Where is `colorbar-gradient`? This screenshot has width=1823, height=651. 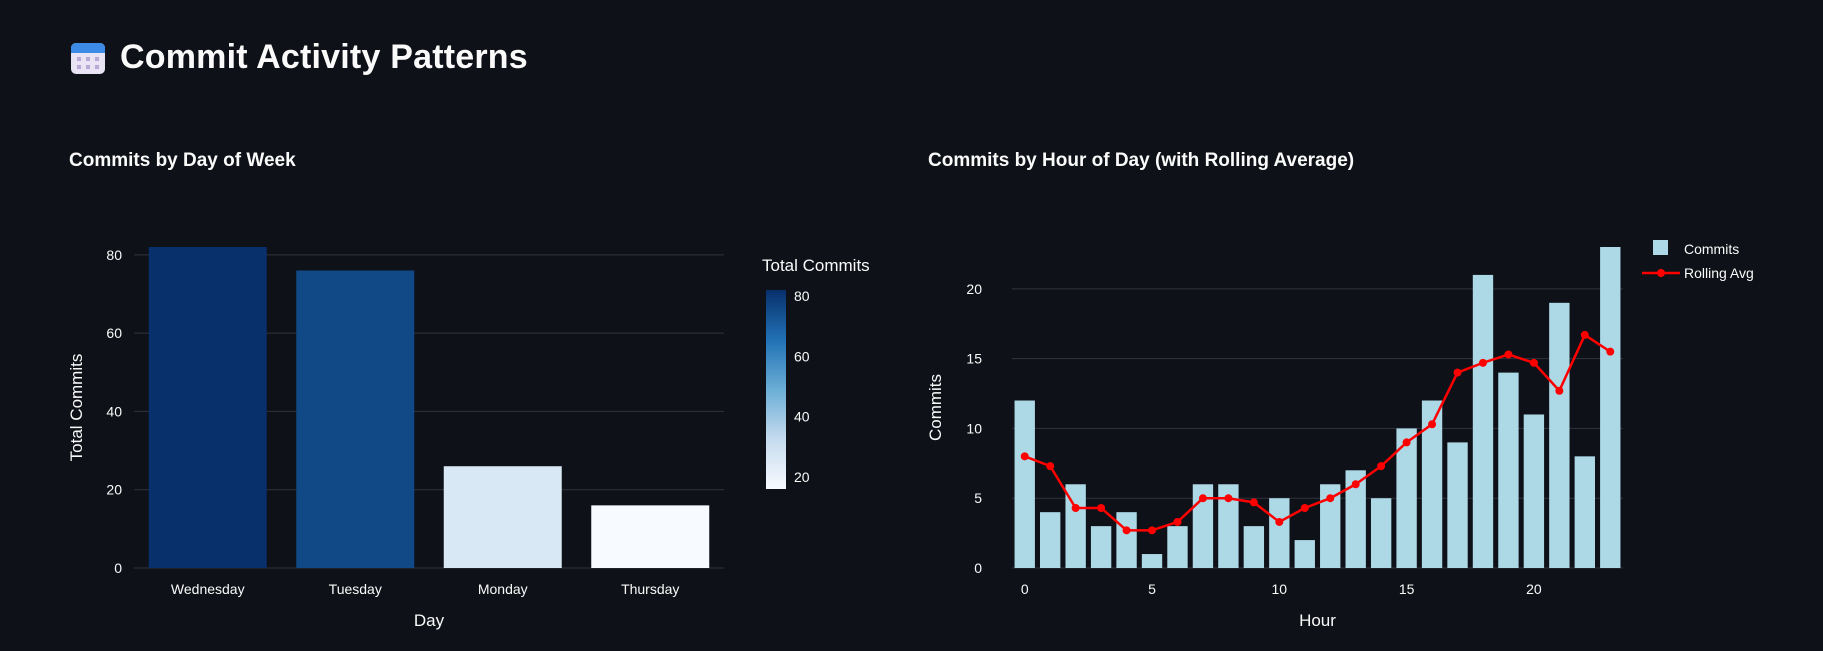 colorbar-gradient is located at coordinates (776, 389).